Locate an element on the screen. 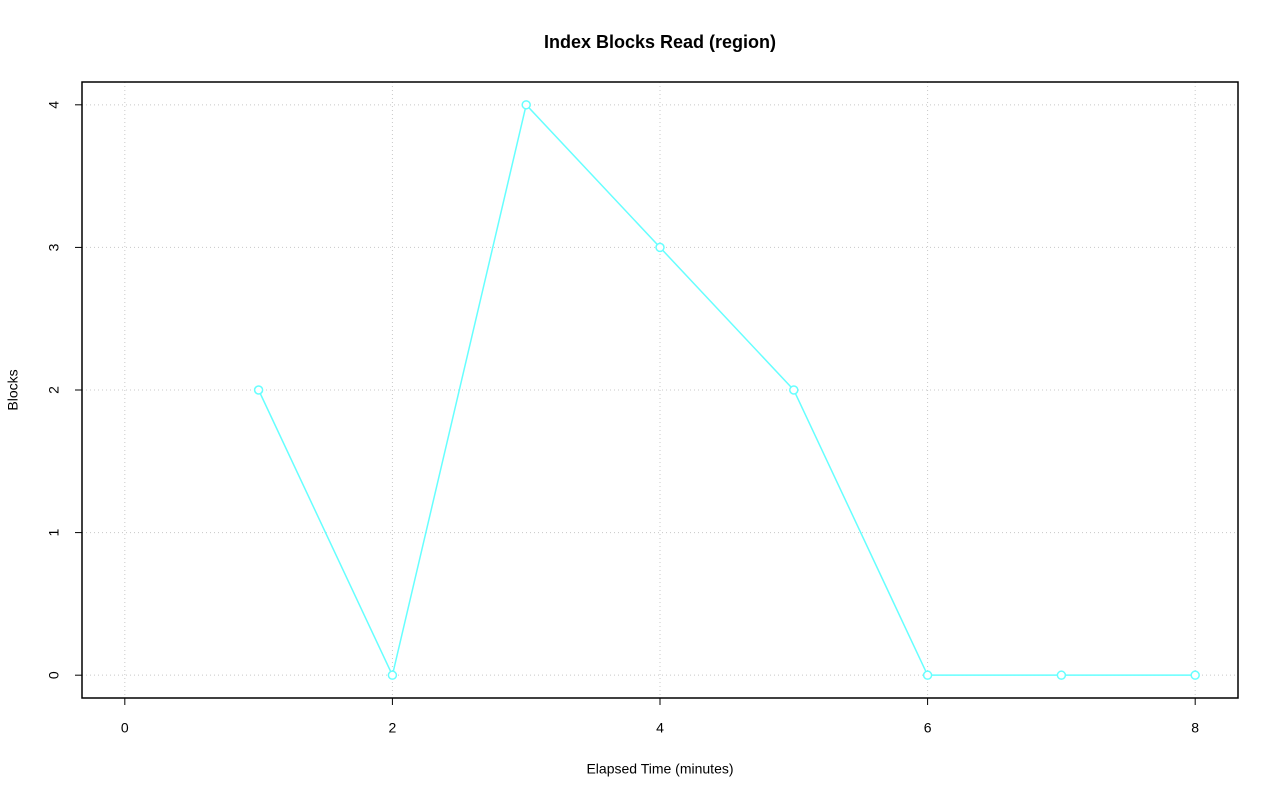  y-tick-label: 2 is located at coordinates (54, 390).